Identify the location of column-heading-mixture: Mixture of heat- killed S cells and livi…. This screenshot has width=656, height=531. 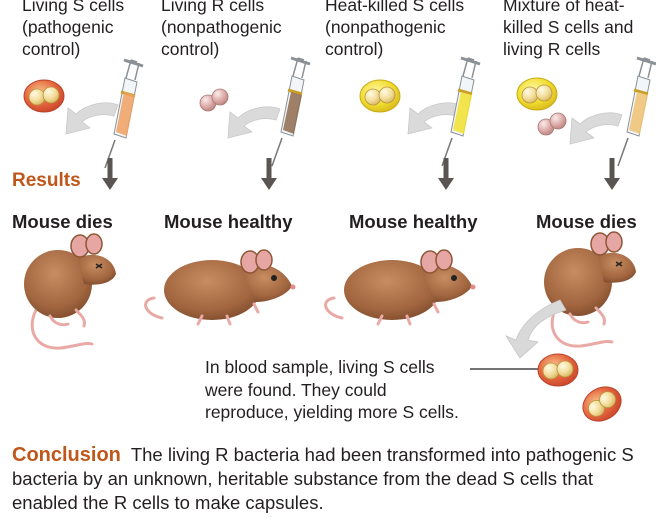
(568, 29).